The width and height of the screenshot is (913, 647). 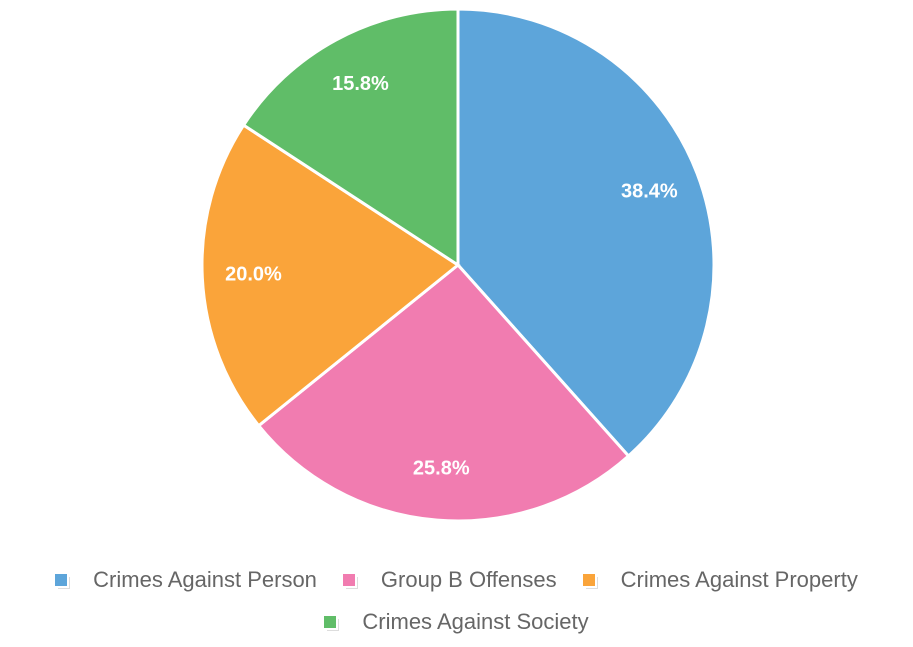 I want to click on legend-item: Crimes Against Property, so click(x=720, y=580).